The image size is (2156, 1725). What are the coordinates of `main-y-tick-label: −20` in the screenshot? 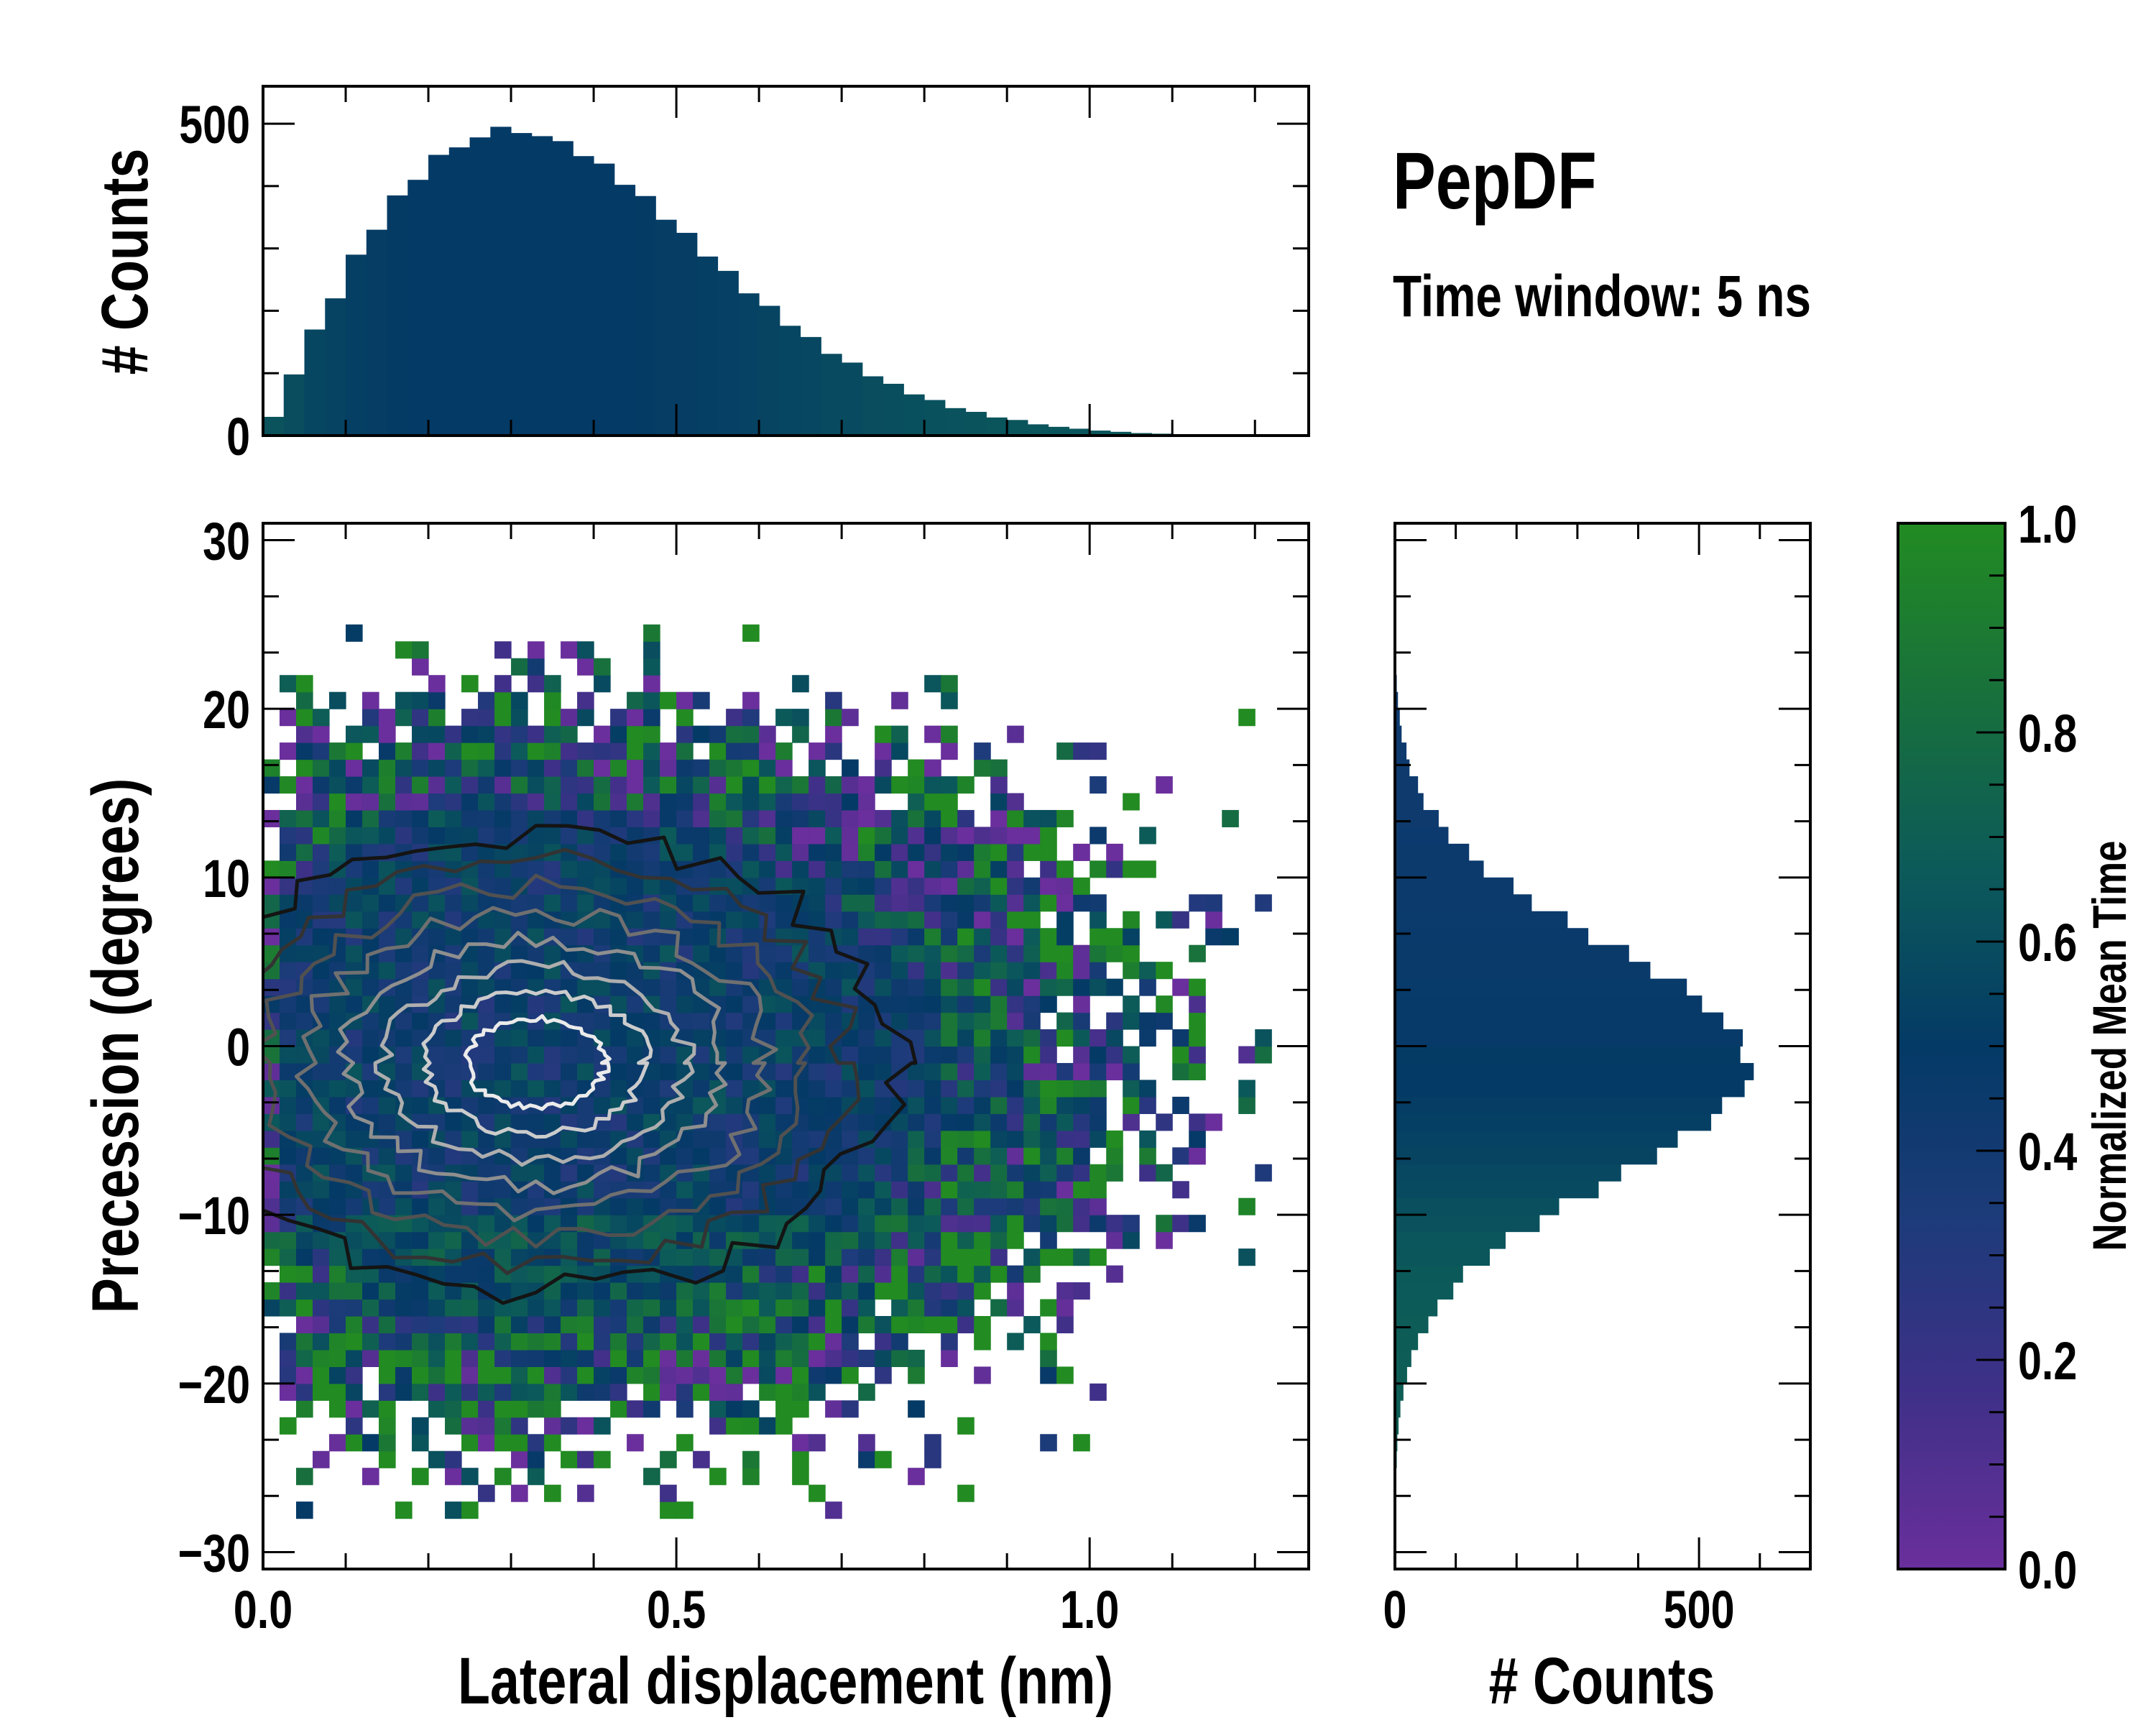 It's located at (214, 1385).